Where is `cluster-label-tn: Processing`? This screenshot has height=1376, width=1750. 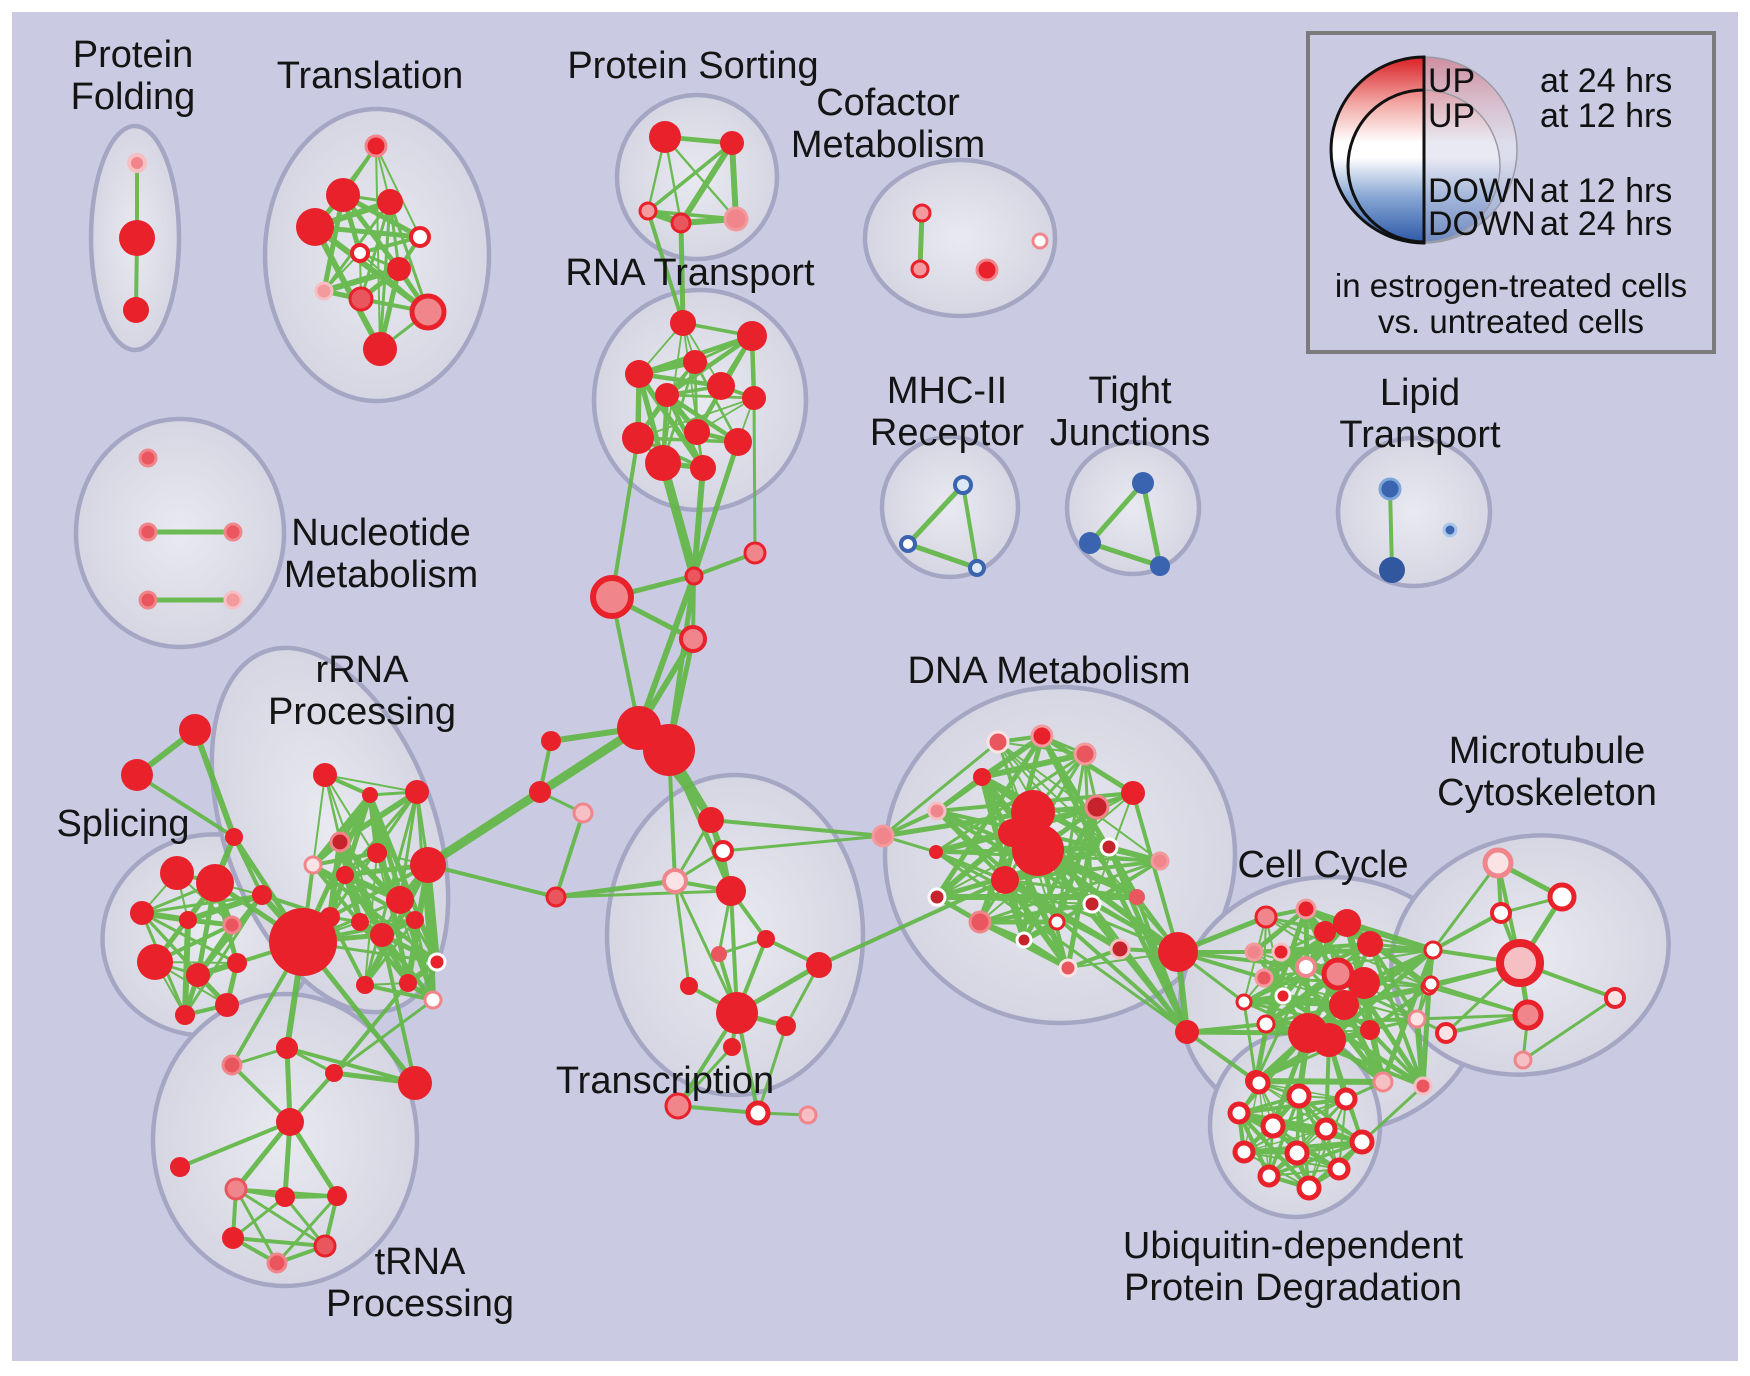 cluster-label-tn: Processing is located at coordinates (420, 1304).